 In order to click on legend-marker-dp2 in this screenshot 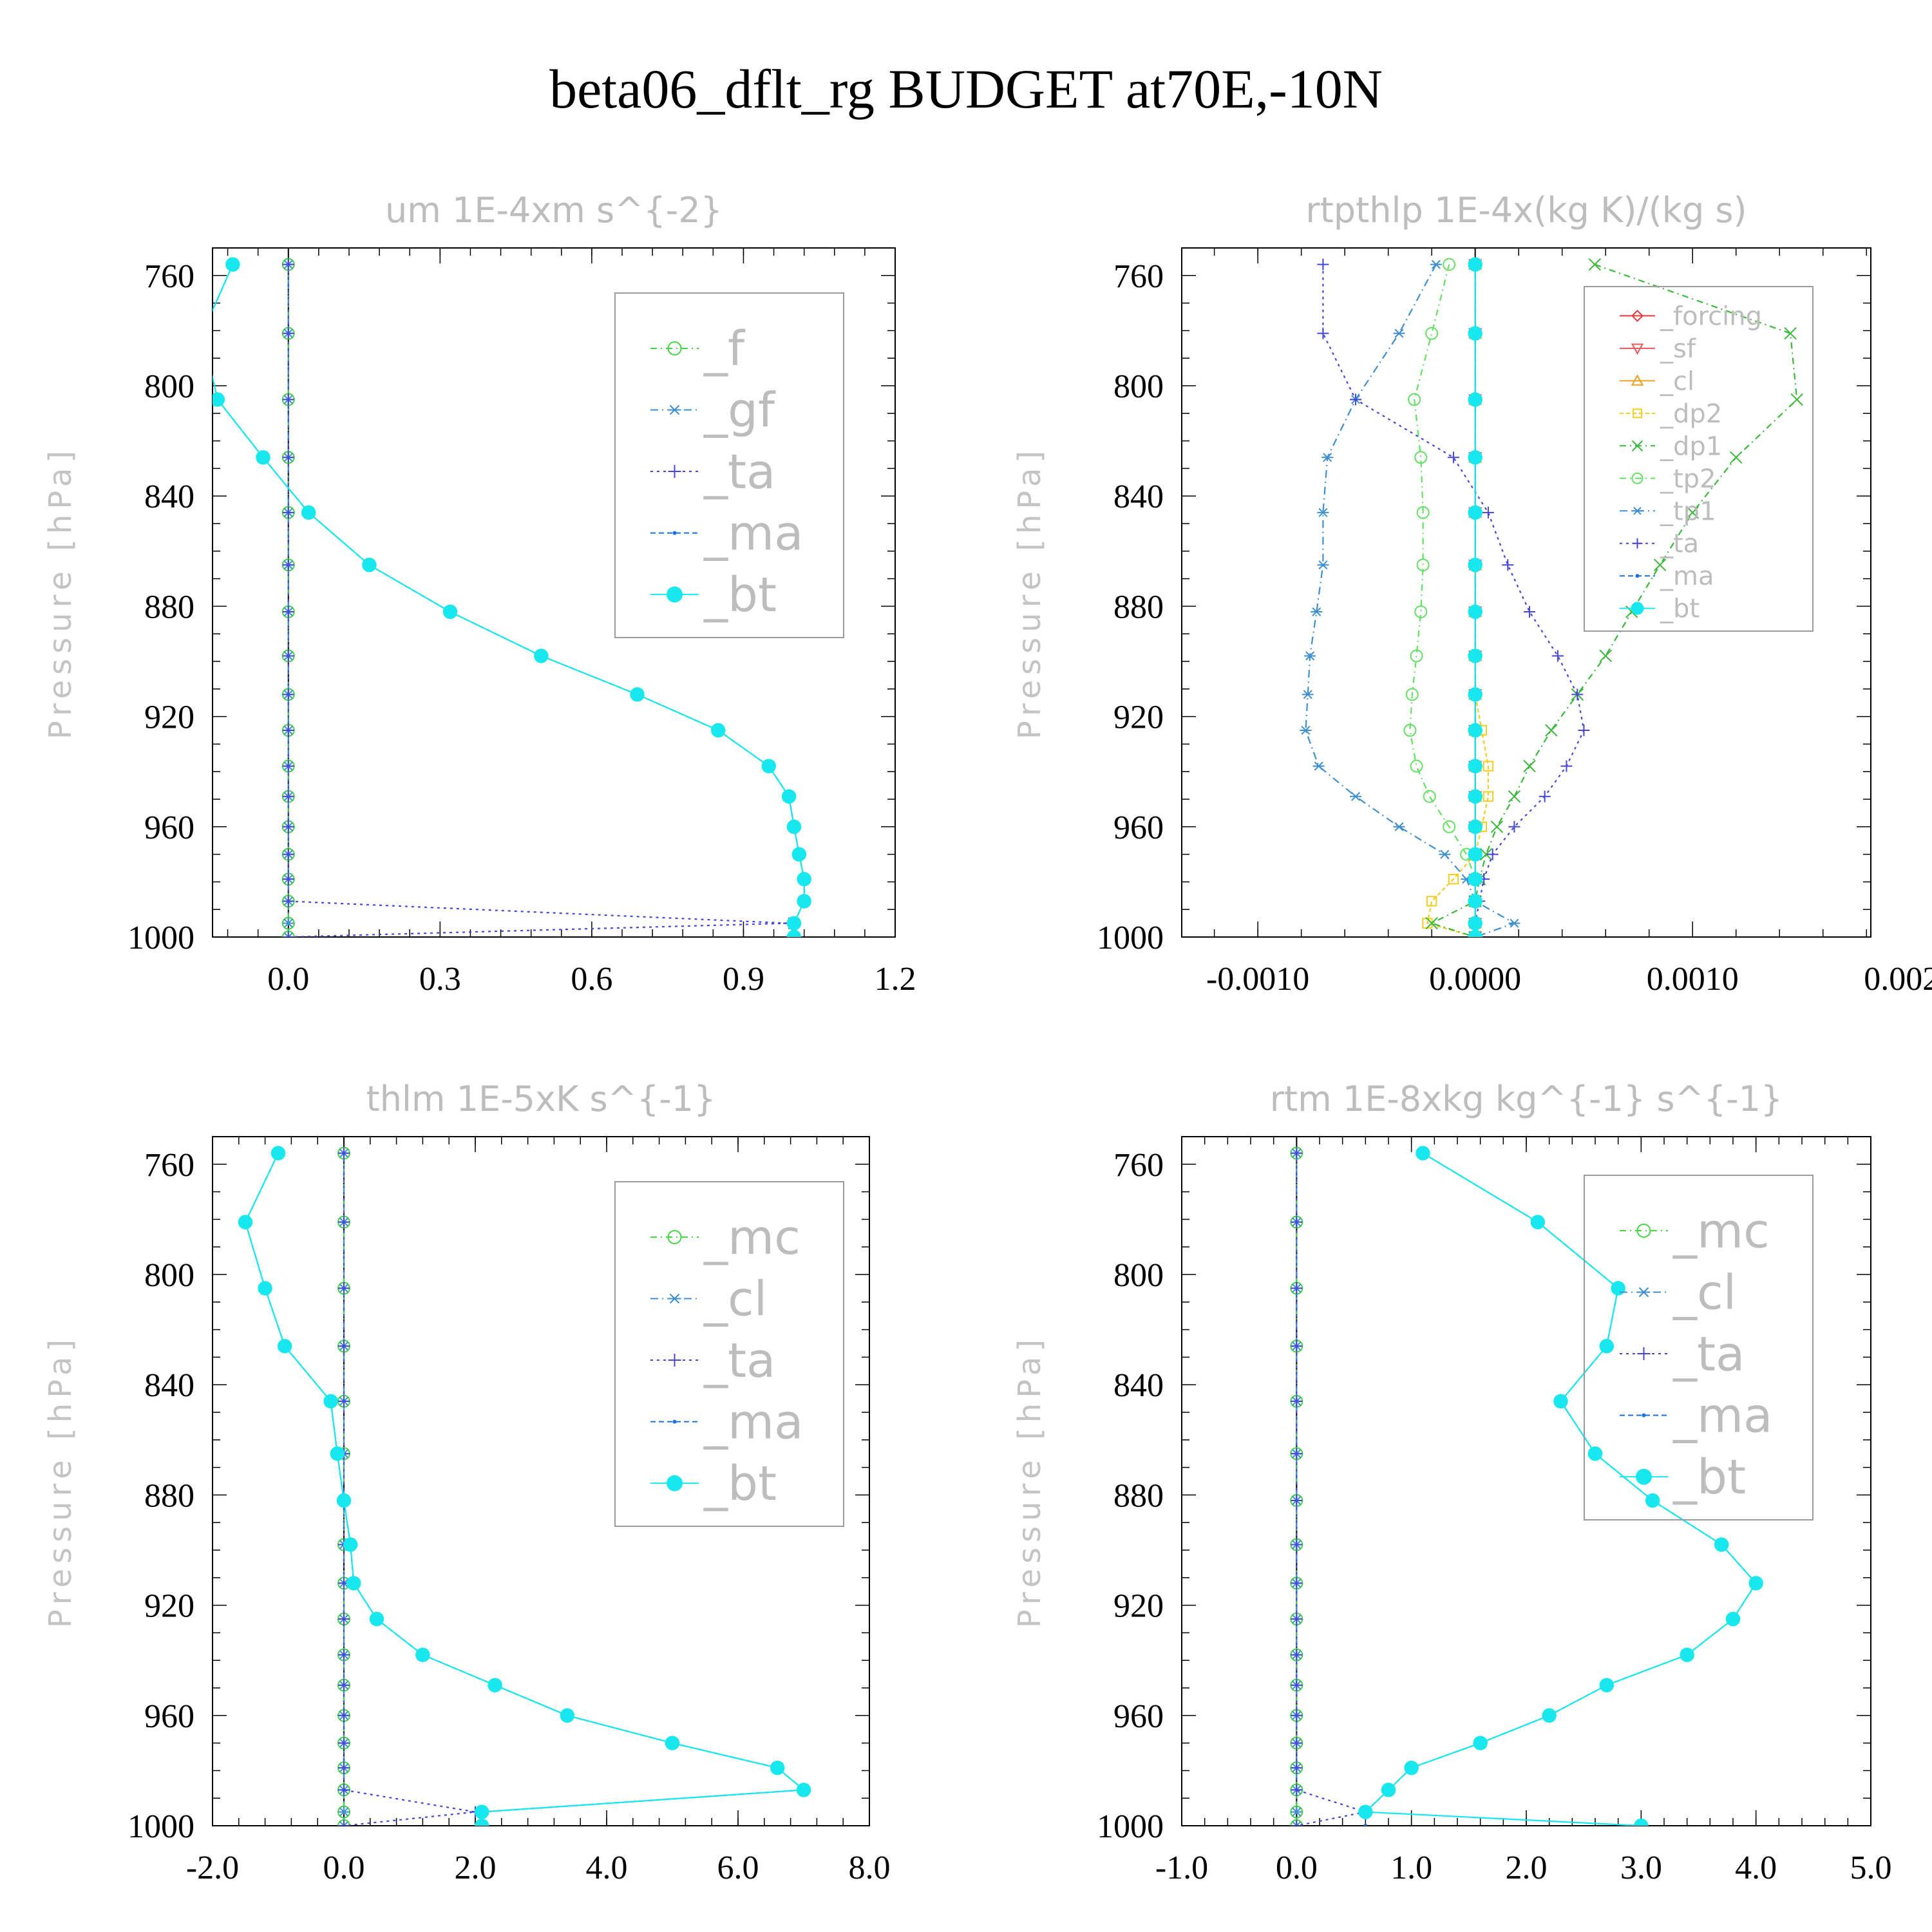, I will do `click(1638, 414)`.